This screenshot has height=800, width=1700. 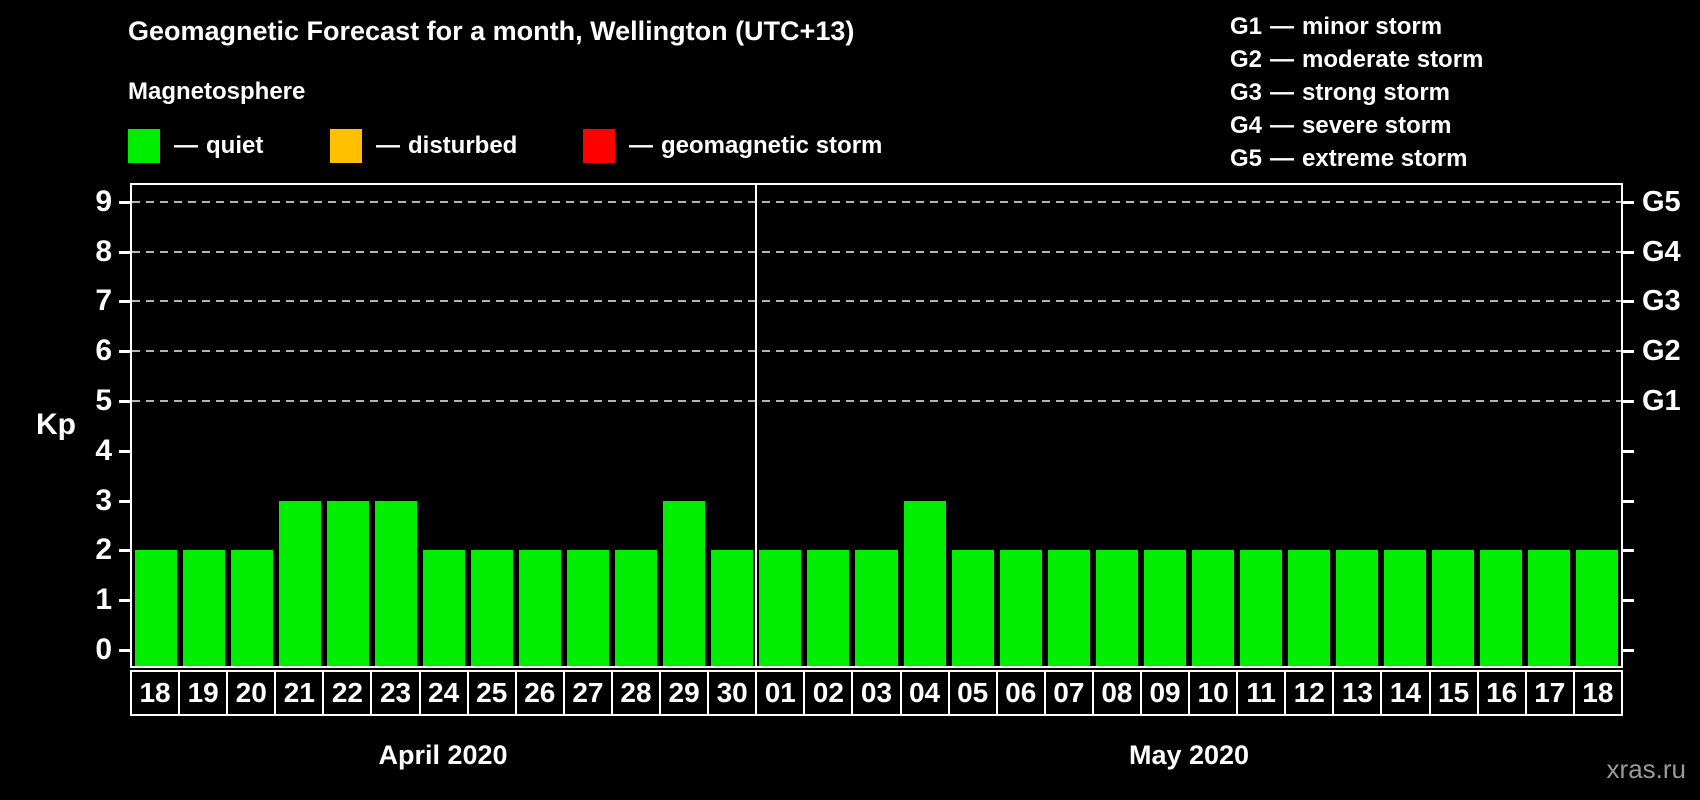 I want to click on legend-item-quiet: — quiet, so click(x=195, y=146).